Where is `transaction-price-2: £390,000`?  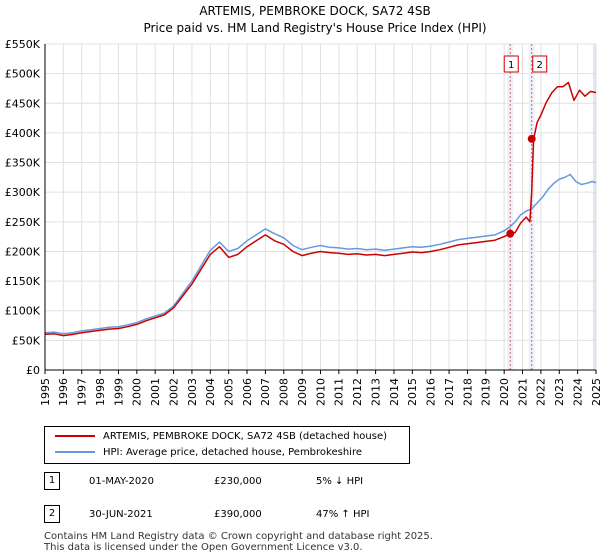
transaction-price-2: £390,000 is located at coordinates (238, 514).